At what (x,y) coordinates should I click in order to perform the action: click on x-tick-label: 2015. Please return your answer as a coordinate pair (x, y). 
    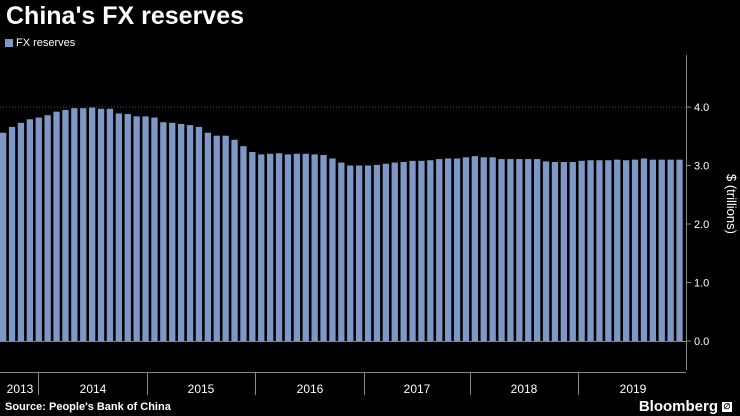
    Looking at the image, I should click on (201, 389).